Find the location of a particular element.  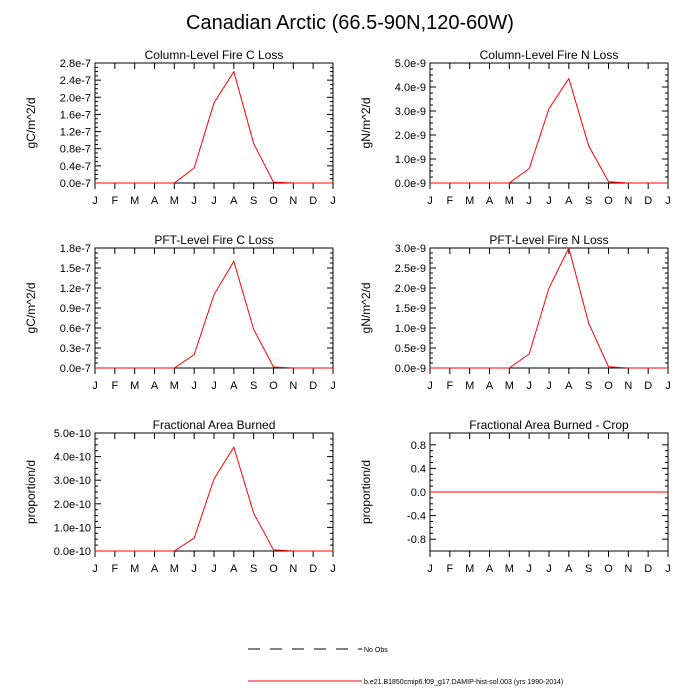

y-tick-label: 0.3e-7 is located at coordinates (75, 349).